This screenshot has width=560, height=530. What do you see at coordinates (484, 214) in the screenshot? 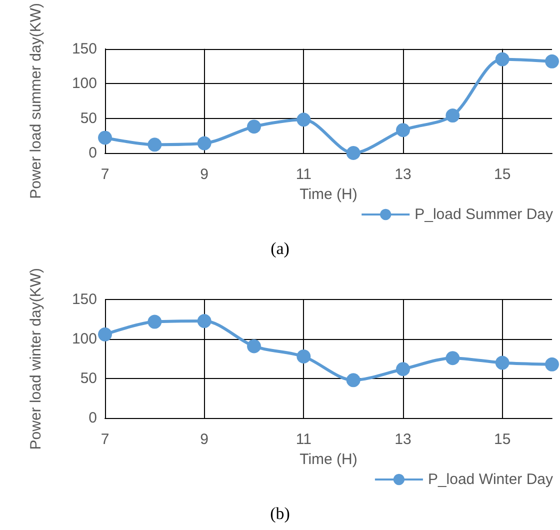
I see `legend-label: P_load Summer Day` at bounding box center [484, 214].